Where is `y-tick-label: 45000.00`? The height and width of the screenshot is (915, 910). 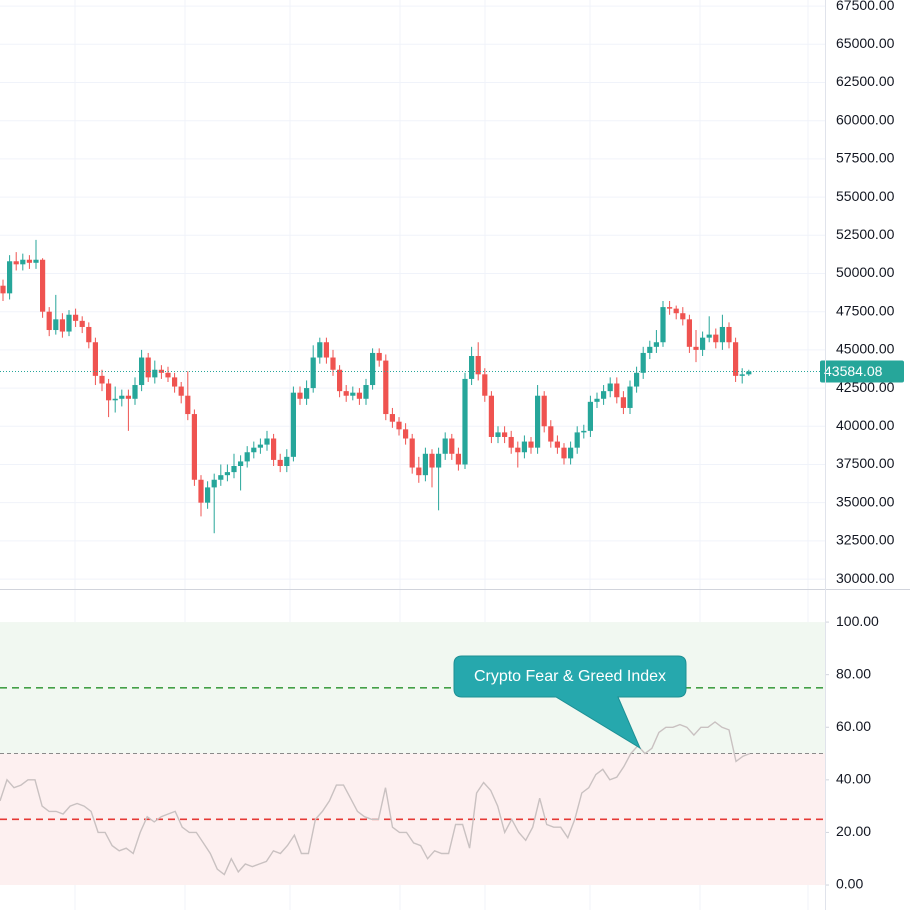
y-tick-label: 45000.00 is located at coordinates (865, 349).